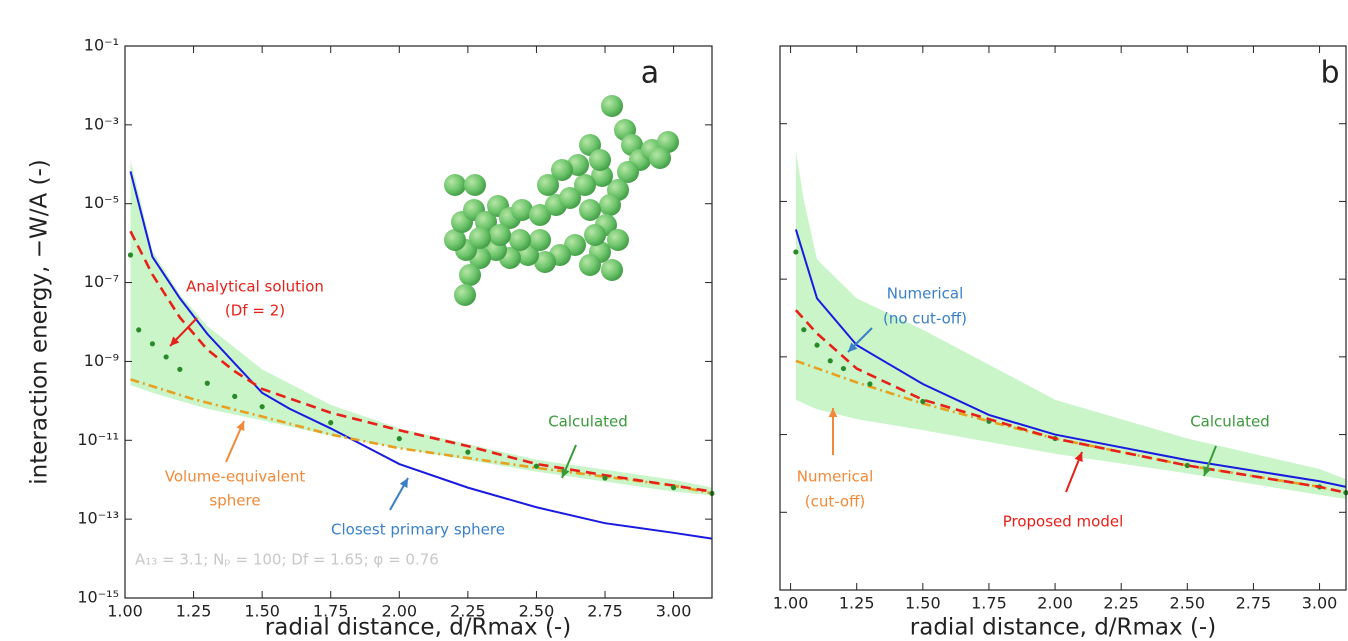  What do you see at coordinates (650, 73) in the screenshot?
I see `panel-label: a` at bounding box center [650, 73].